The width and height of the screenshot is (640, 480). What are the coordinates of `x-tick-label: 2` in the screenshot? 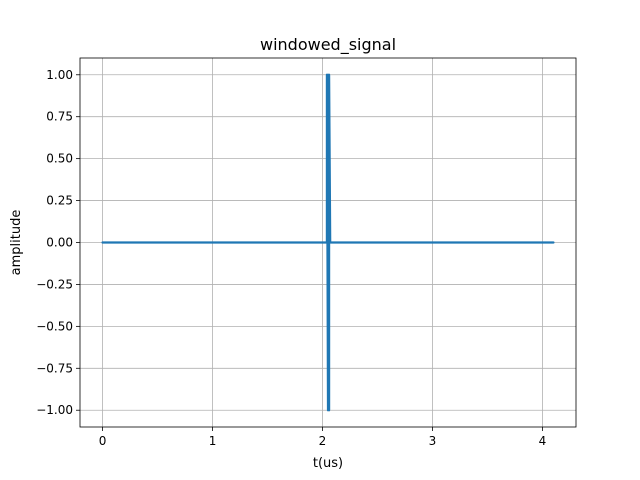 It's located at (323, 441).